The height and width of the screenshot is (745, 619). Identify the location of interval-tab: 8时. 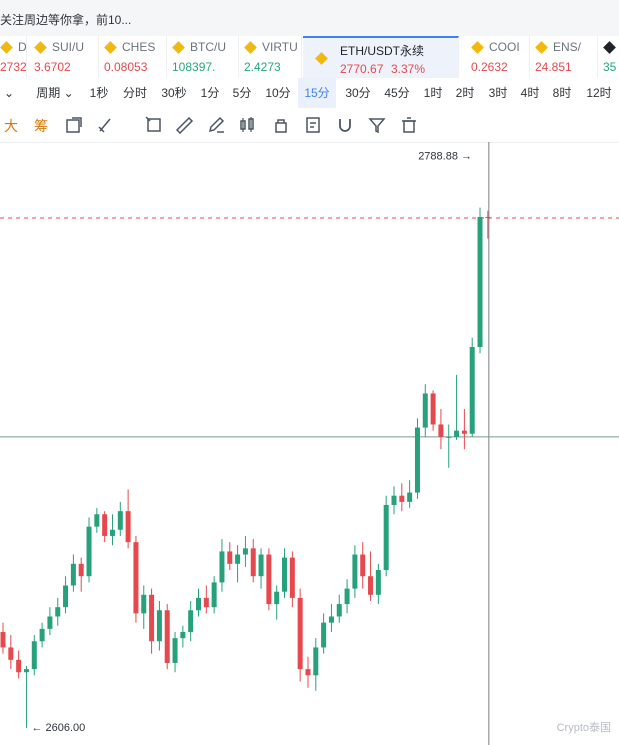
(562, 93).